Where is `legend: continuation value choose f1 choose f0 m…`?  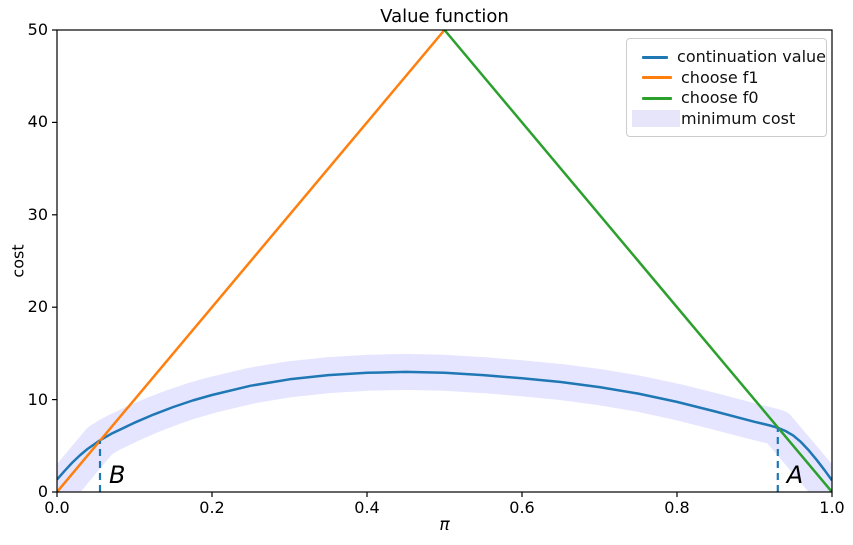 legend: continuation value choose f1 choose f0 m… is located at coordinates (726, 87).